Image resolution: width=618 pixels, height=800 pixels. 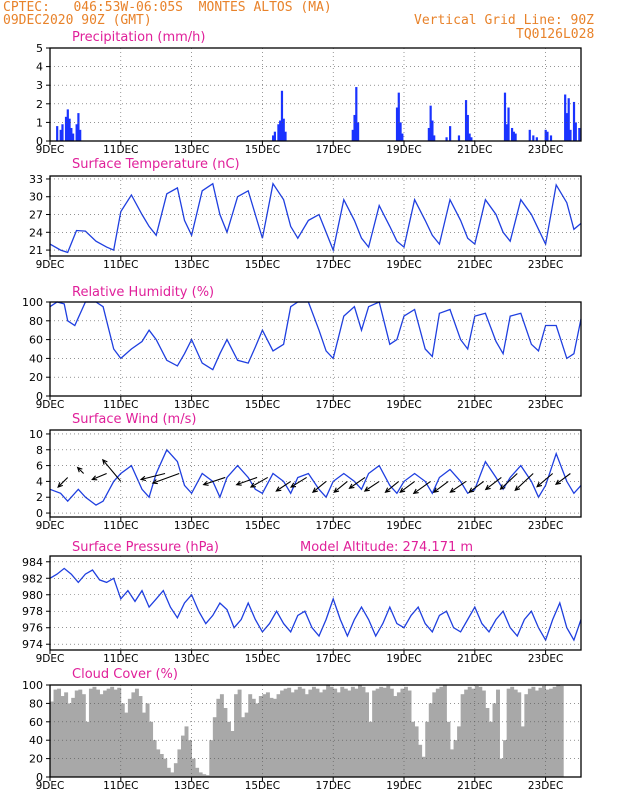 What do you see at coordinates (36, 321) in the screenshot?
I see `y-tick-label: 80` at bounding box center [36, 321].